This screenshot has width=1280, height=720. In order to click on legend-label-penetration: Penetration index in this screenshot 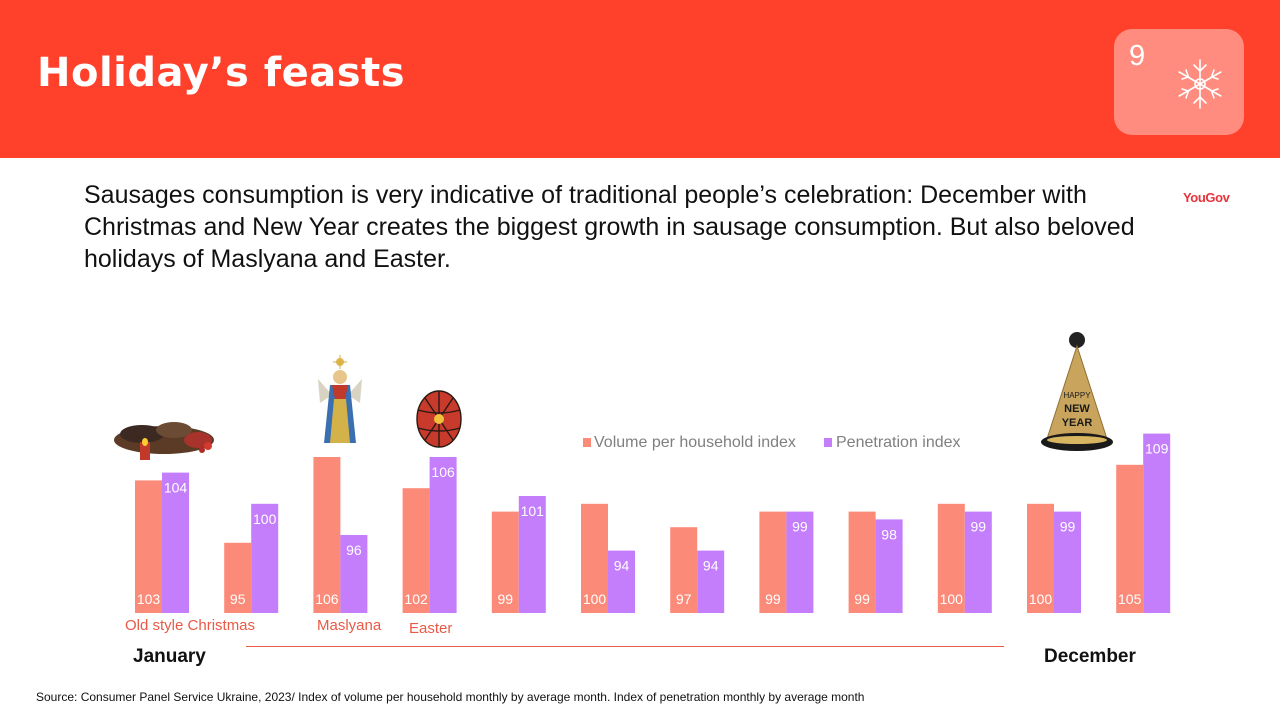, I will do `click(898, 442)`.